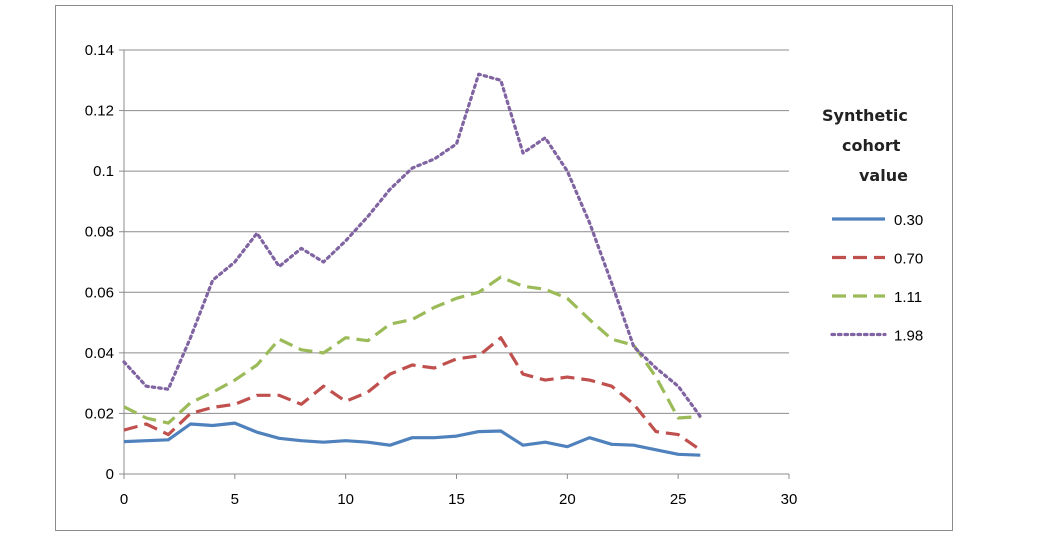  What do you see at coordinates (871, 145) in the screenshot?
I see `legend-title-line-2: cohort` at bounding box center [871, 145].